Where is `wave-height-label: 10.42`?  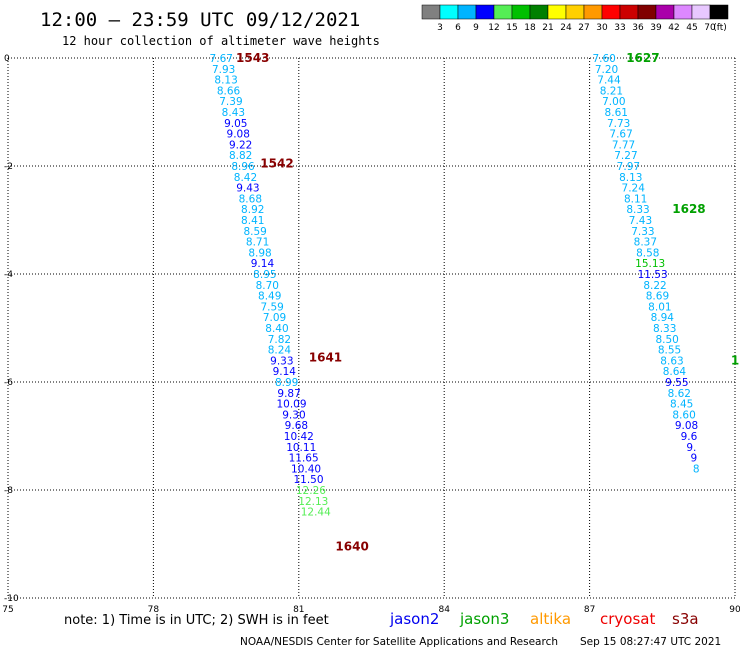 wave-height-label: 10.42 is located at coordinates (299, 437).